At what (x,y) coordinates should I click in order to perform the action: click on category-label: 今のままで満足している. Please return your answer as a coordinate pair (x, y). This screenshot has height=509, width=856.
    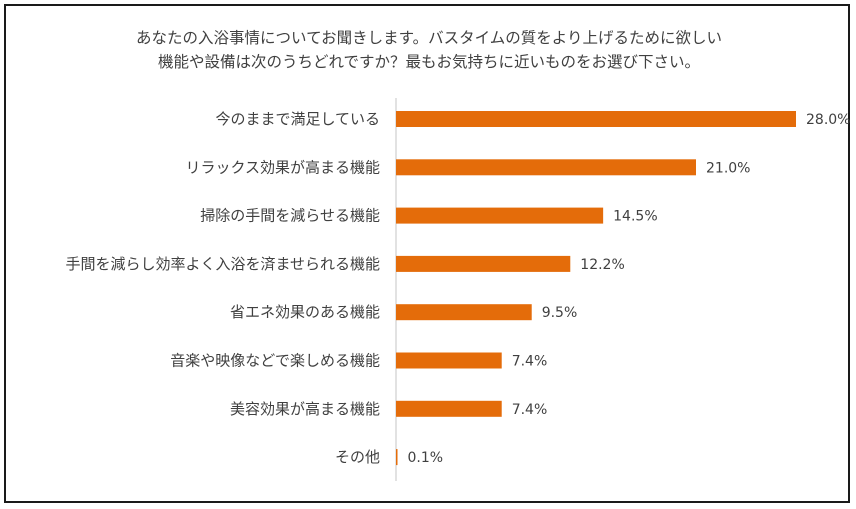
    Looking at the image, I should click on (297, 119).